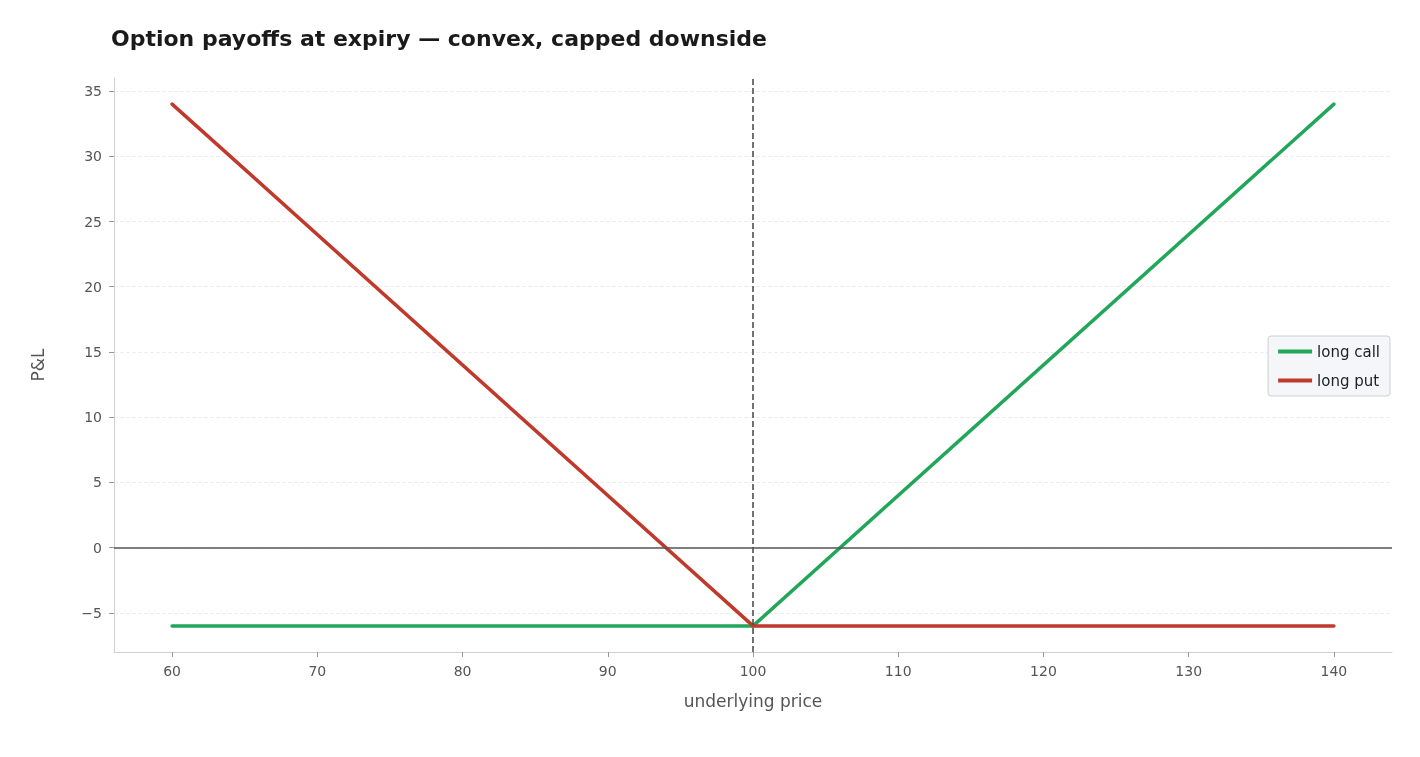 This screenshot has height=757, width=1420. What do you see at coordinates (1348, 380) in the screenshot?
I see `legend-label: long put` at bounding box center [1348, 380].